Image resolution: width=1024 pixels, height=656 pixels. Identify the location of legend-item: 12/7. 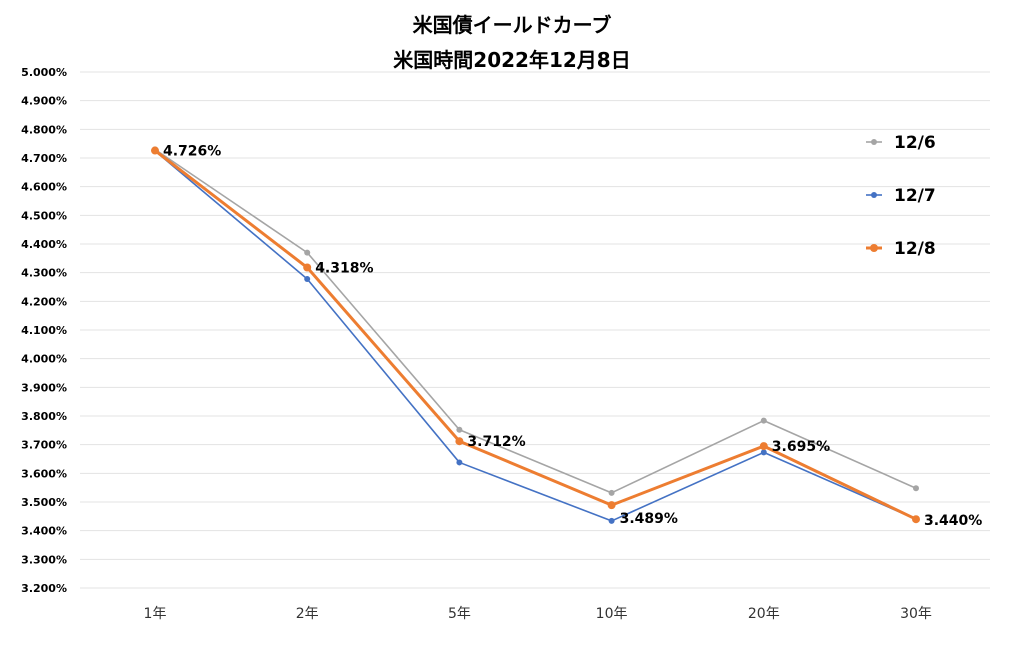
(901, 196).